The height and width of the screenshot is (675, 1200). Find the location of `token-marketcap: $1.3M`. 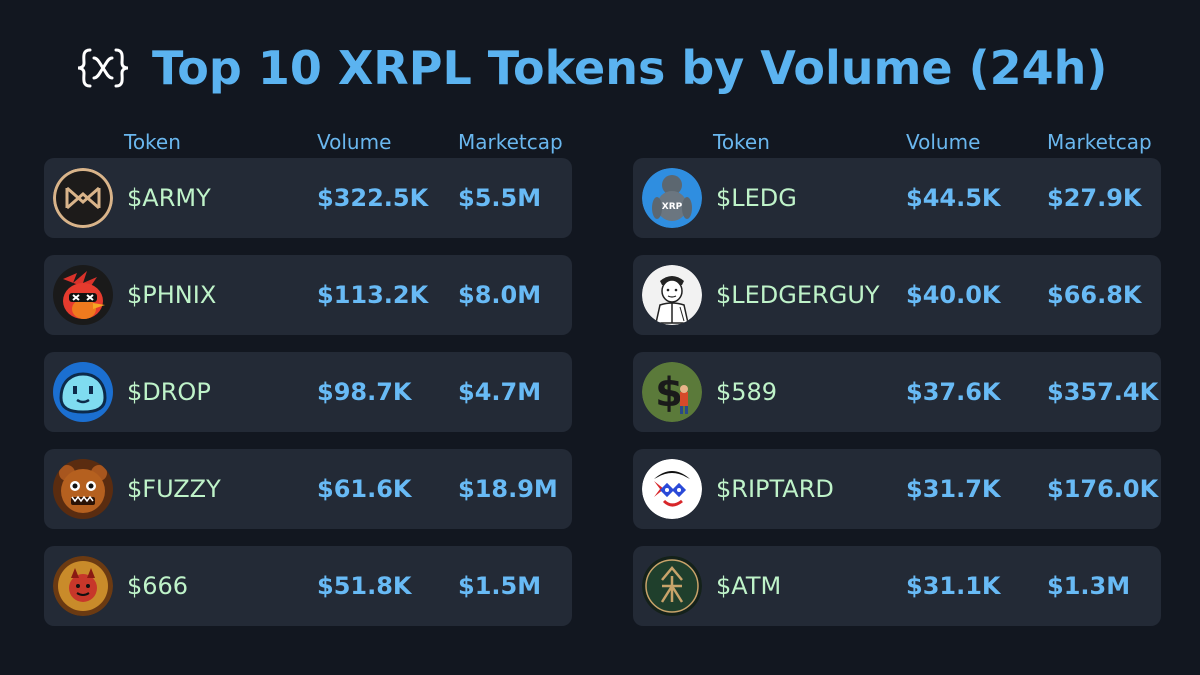

token-marketcap: $1.3M is located at coordinates (1089, 586).